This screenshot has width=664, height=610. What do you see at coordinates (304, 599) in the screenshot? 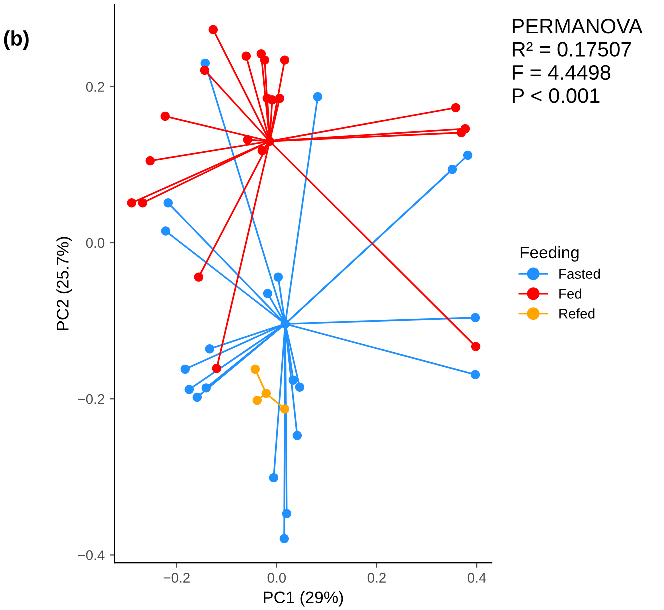
I see `x-axis-title: PC1 (29%)` at bounding box center [304, 599].